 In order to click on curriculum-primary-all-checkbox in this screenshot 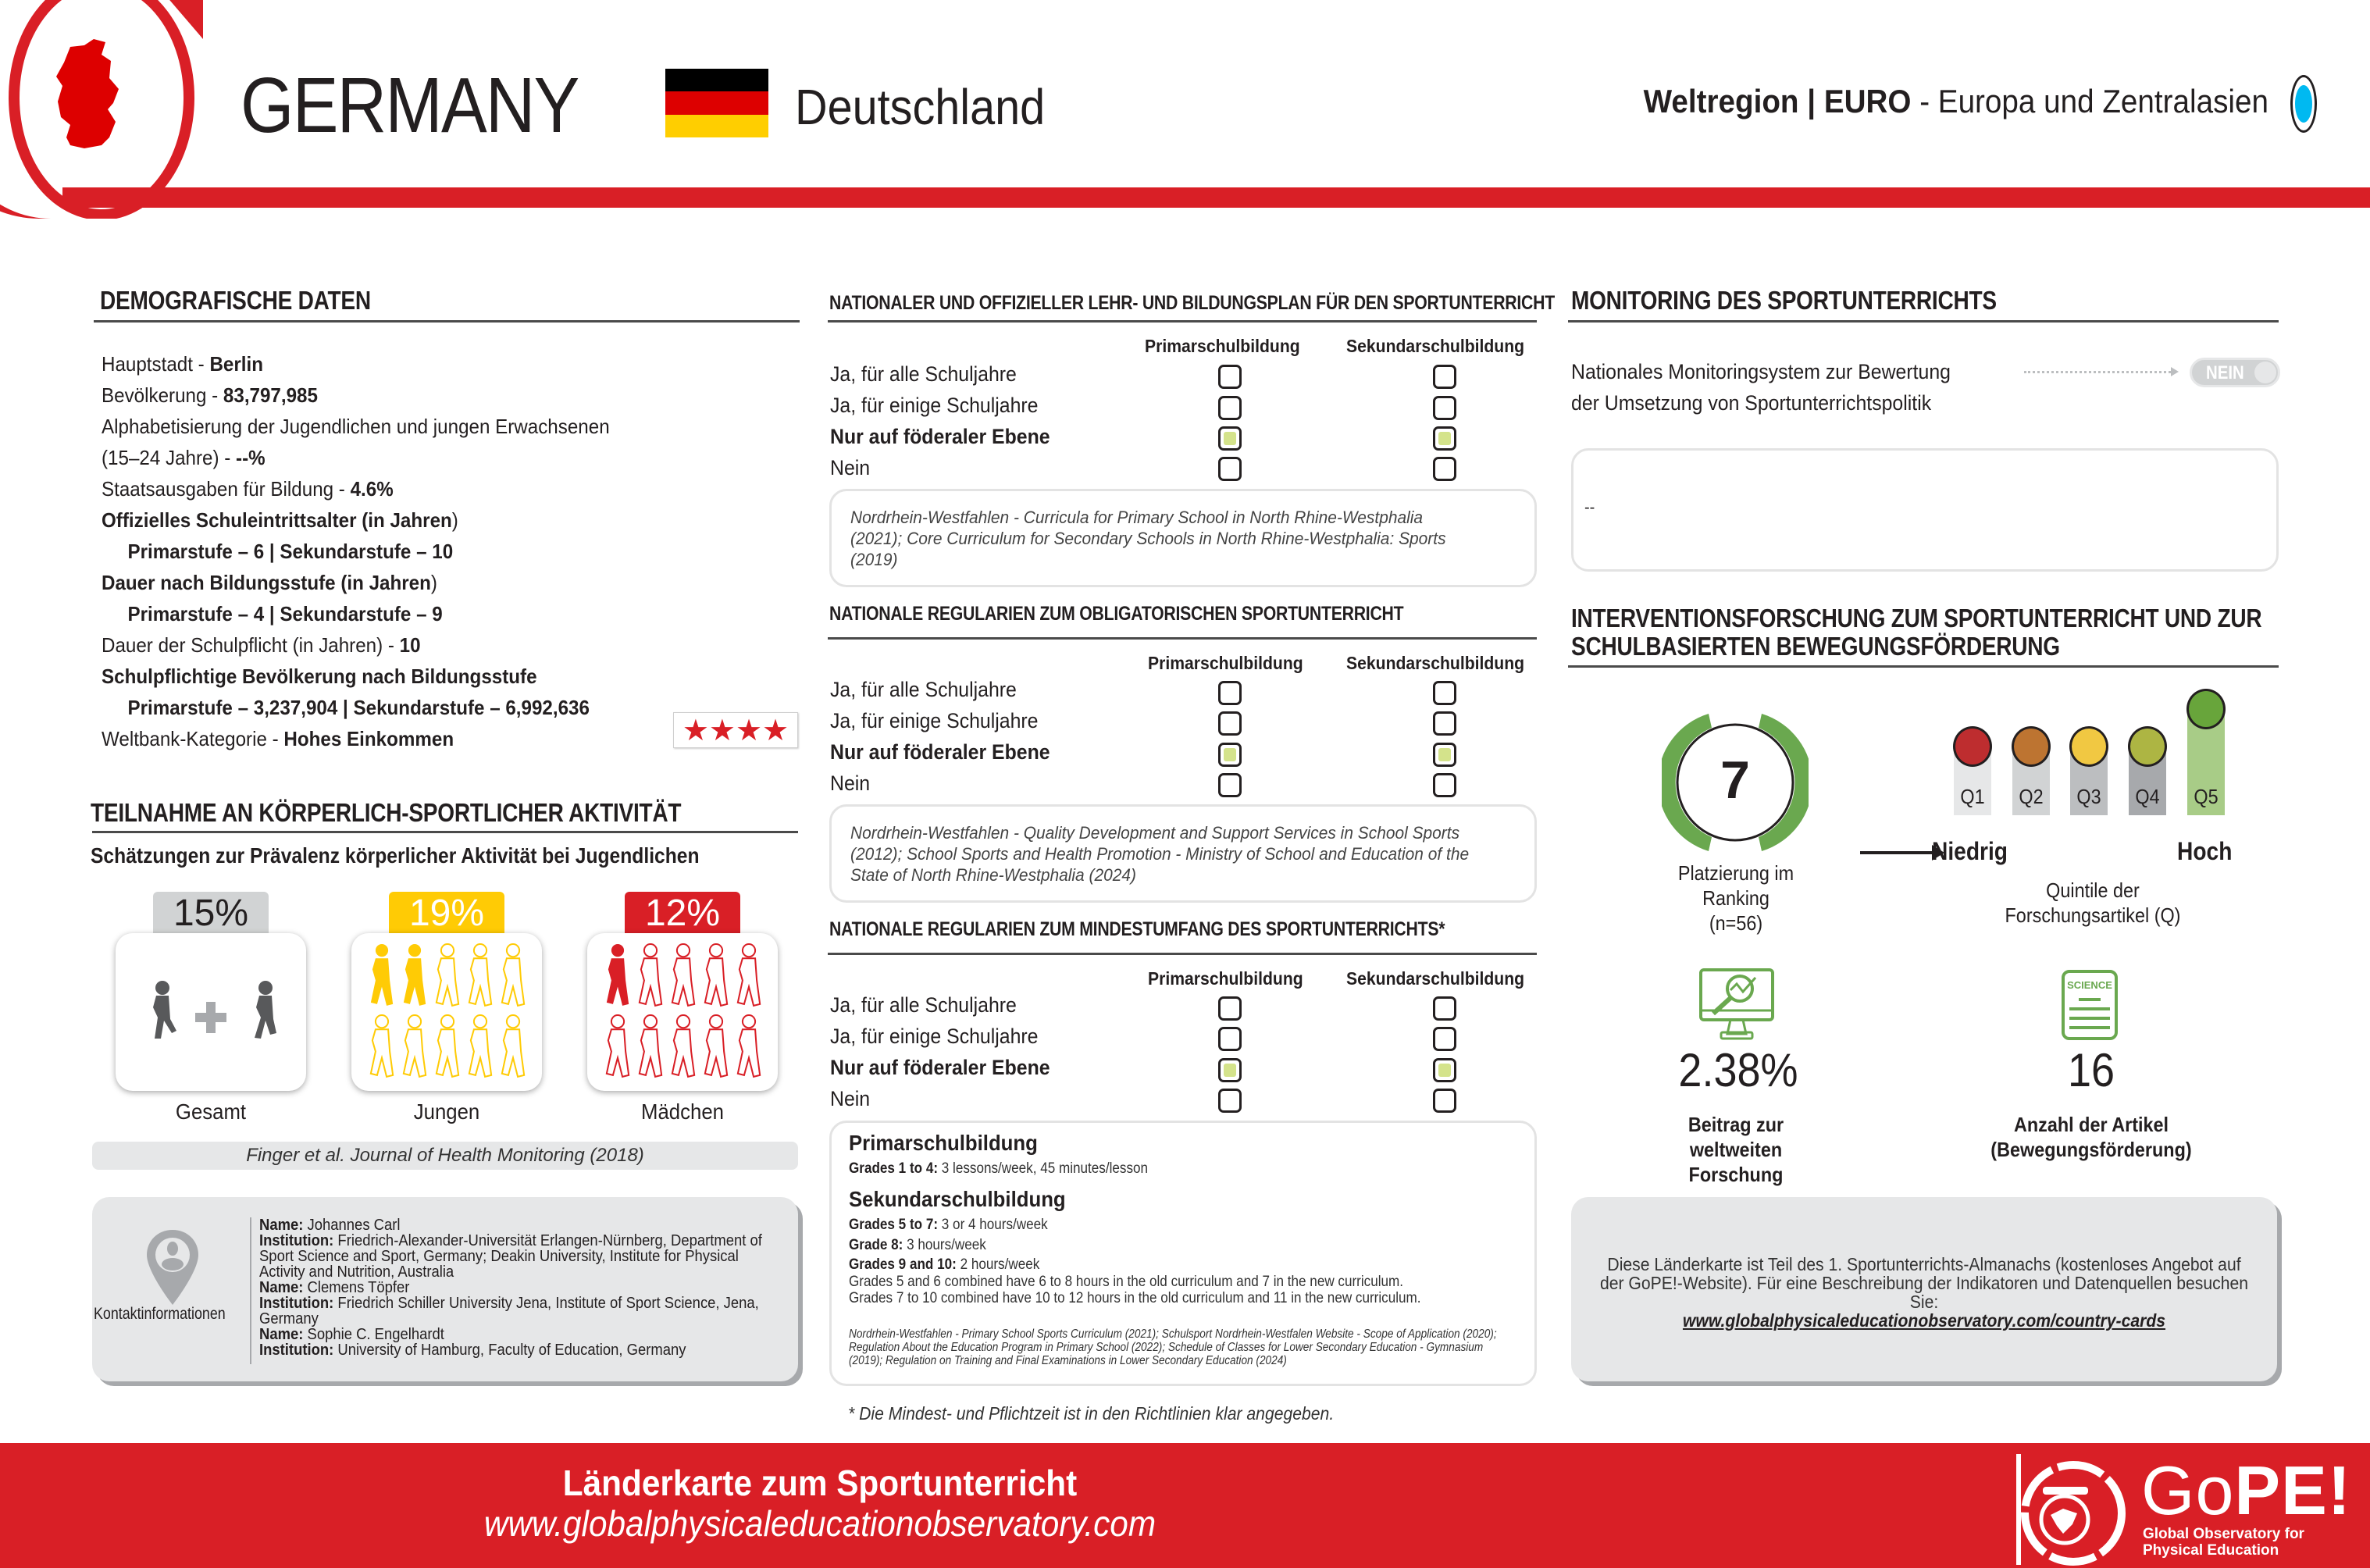, I will do `click(1230, 377)`.